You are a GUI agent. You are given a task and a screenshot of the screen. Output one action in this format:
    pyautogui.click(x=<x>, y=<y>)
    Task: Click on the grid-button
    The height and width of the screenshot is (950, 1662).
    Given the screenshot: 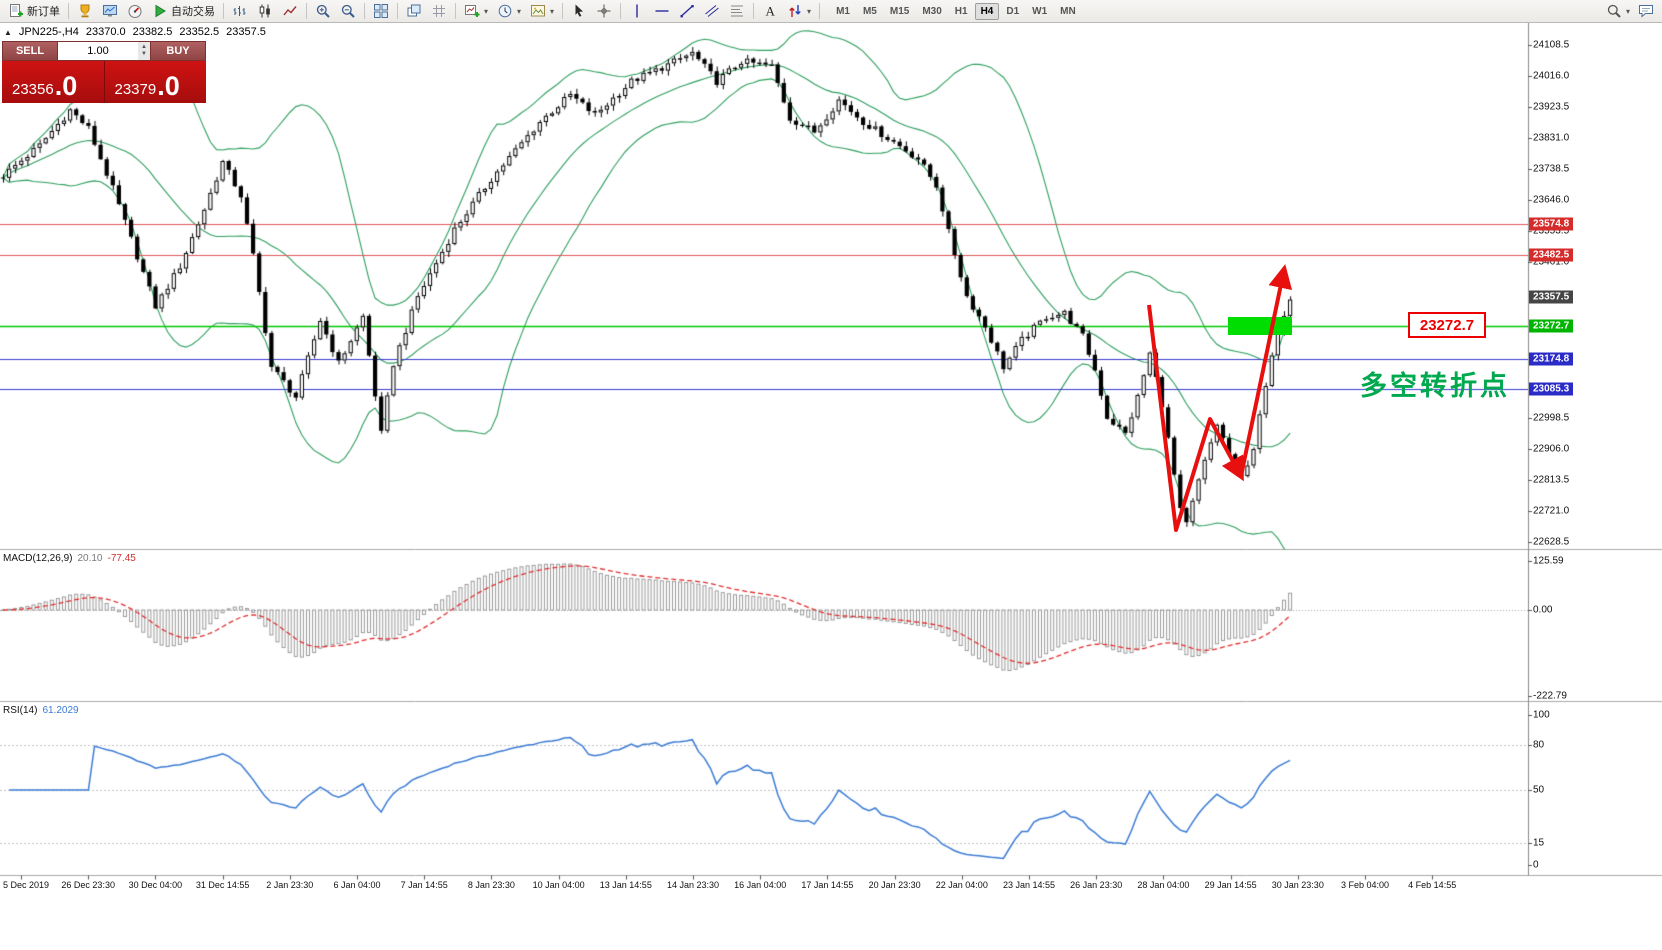 What is the action you would take?
    pyautogui.click(x=439, y=11)
    